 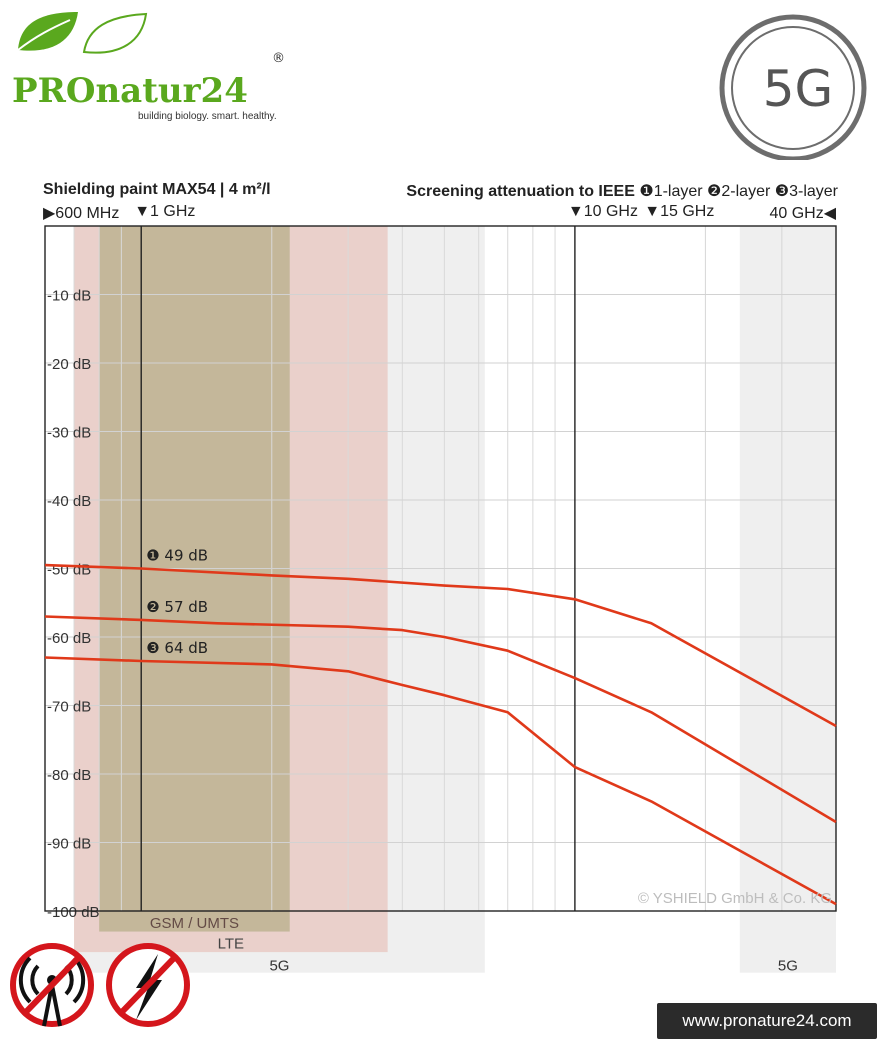 I want to click on brand-tagline: building biology. smart. healthy., so click(x=207, y=116).